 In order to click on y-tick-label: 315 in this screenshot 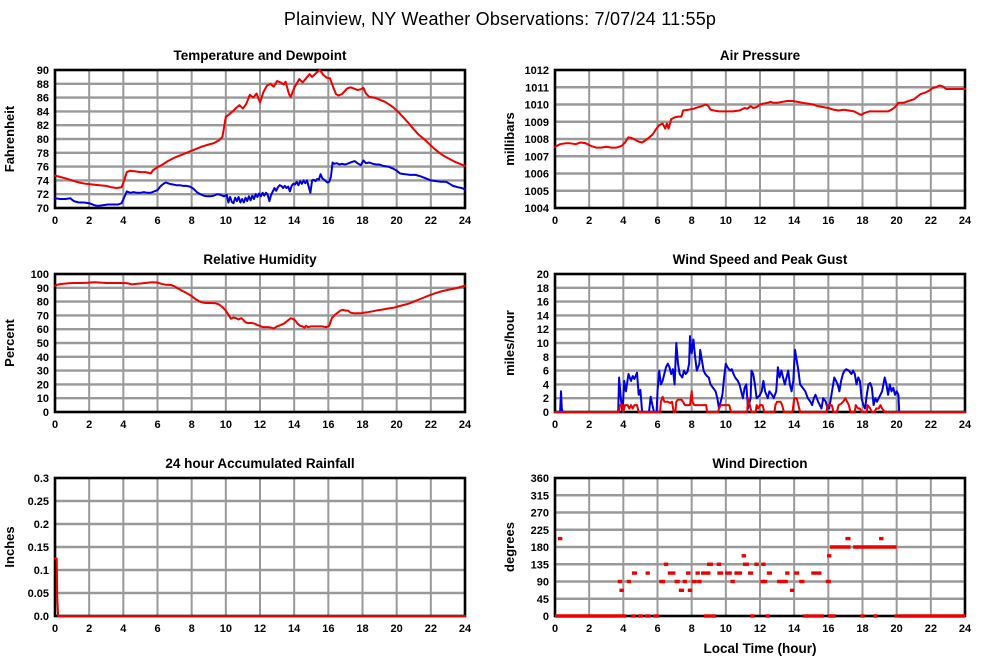, I will do `click(540, 496)`.